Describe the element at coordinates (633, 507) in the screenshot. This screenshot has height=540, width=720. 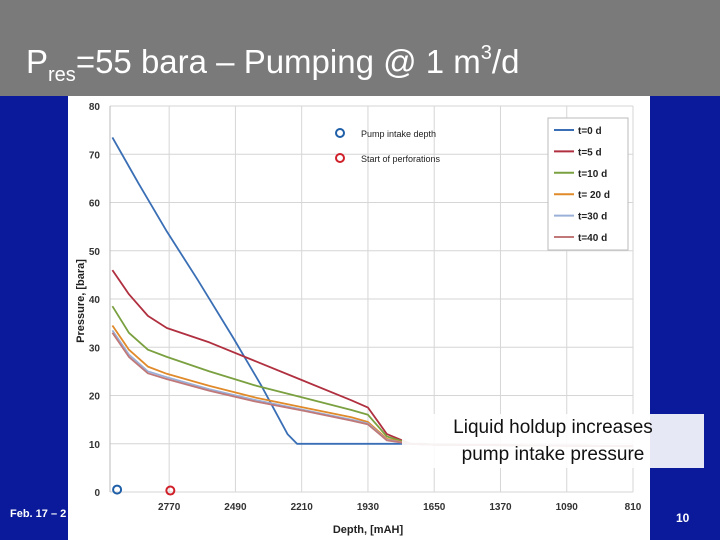
I see `x-tick-label: 810` at that location.